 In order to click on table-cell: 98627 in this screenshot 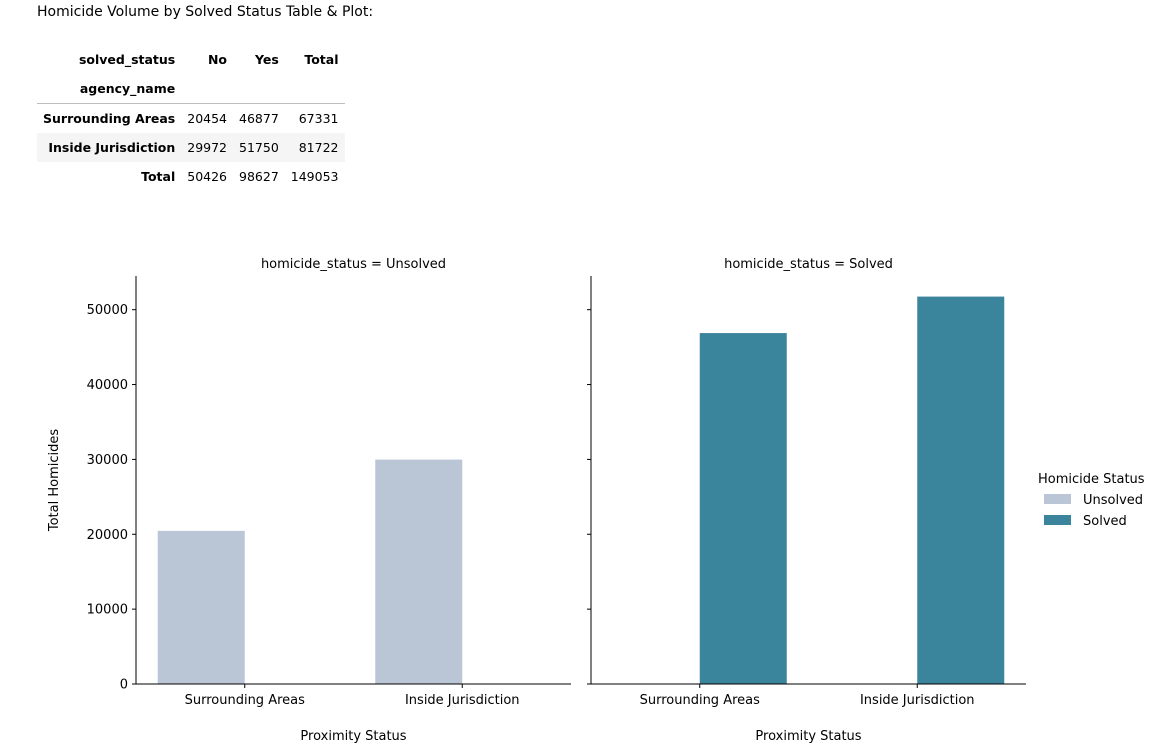, I will do `click(259, 176)`.